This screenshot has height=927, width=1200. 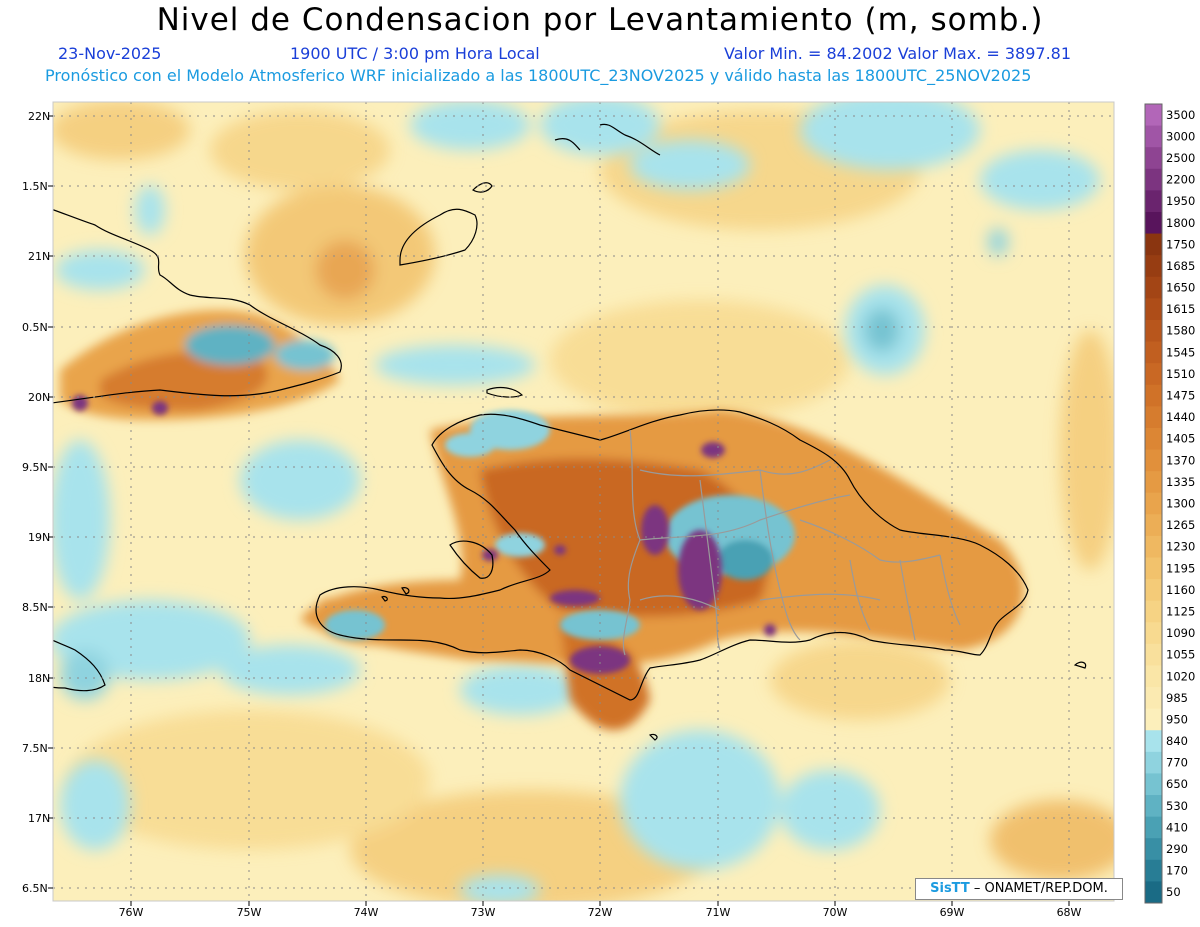 I want to click on lon-label: 76W, so click(x=131, y=912).